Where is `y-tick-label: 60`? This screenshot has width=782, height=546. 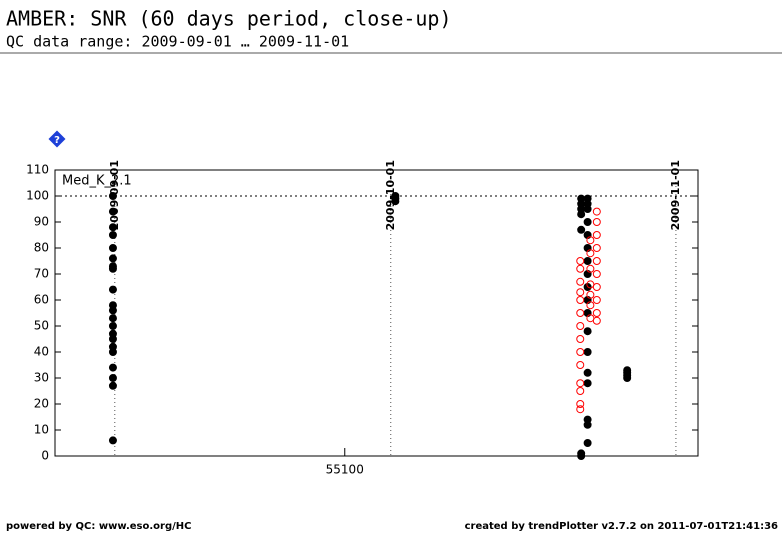 y-tick-label: 60 is located at coordinates (41, 300).